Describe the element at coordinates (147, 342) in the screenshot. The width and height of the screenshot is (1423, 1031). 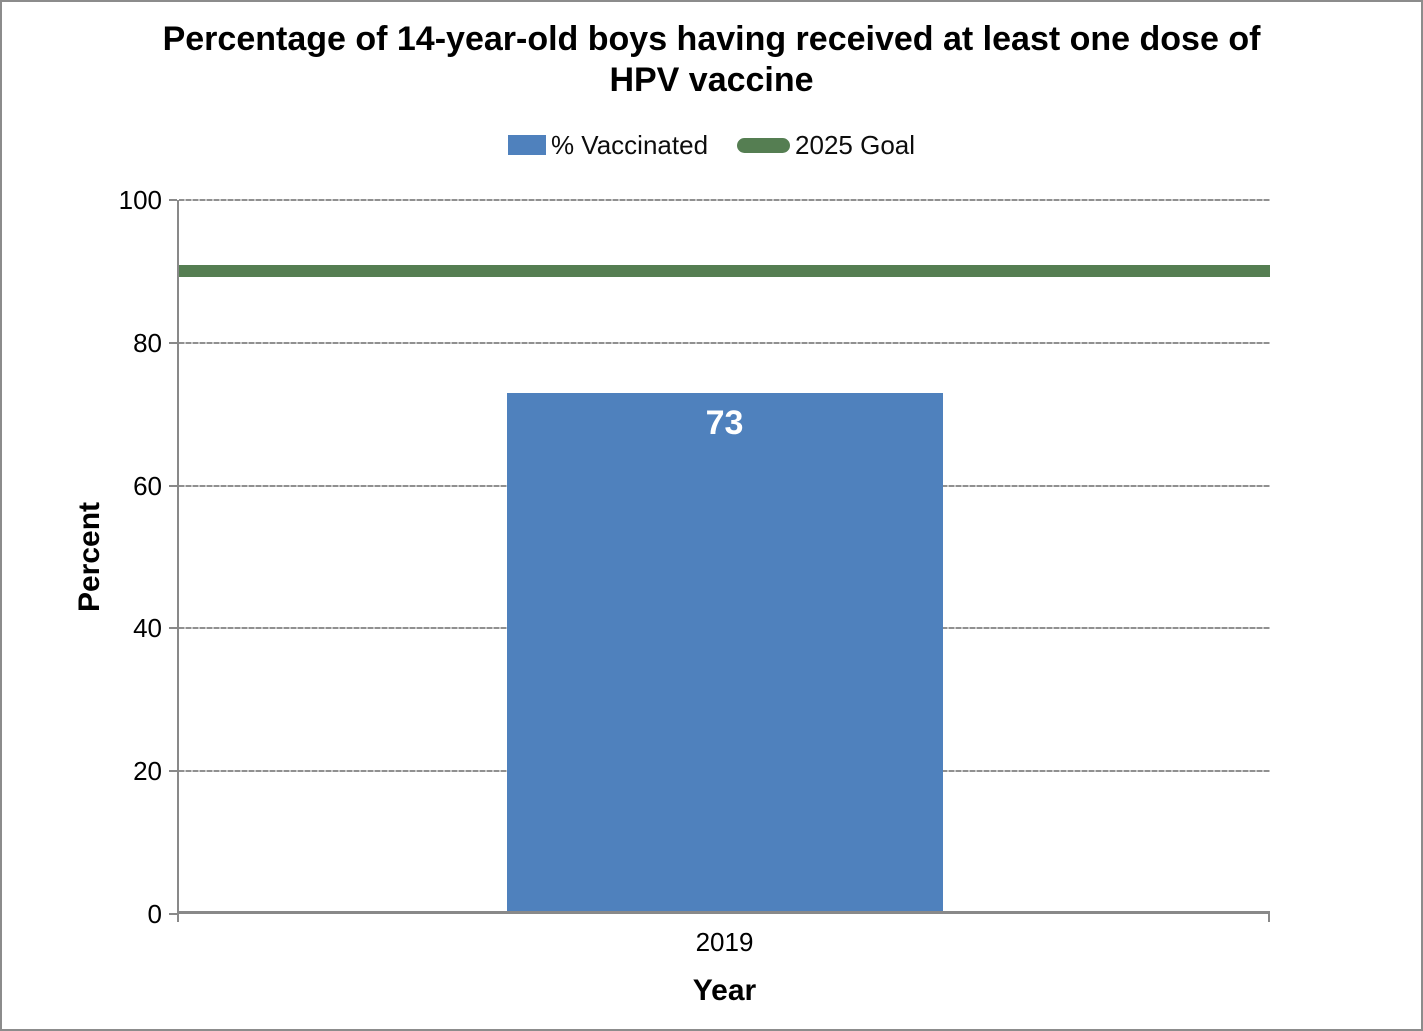
I see `y-tick-label-80: 80` at that location.